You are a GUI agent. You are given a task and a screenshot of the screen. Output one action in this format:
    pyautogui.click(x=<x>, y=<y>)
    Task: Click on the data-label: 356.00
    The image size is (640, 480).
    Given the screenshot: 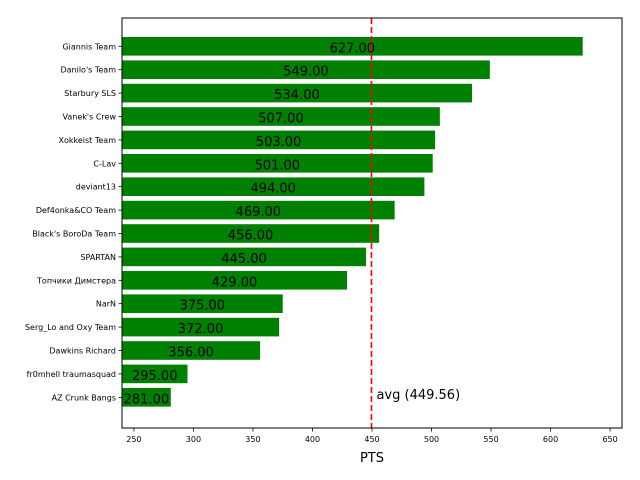 What is the action you would take?
    pyautogui.click(x=191, y=353)
    